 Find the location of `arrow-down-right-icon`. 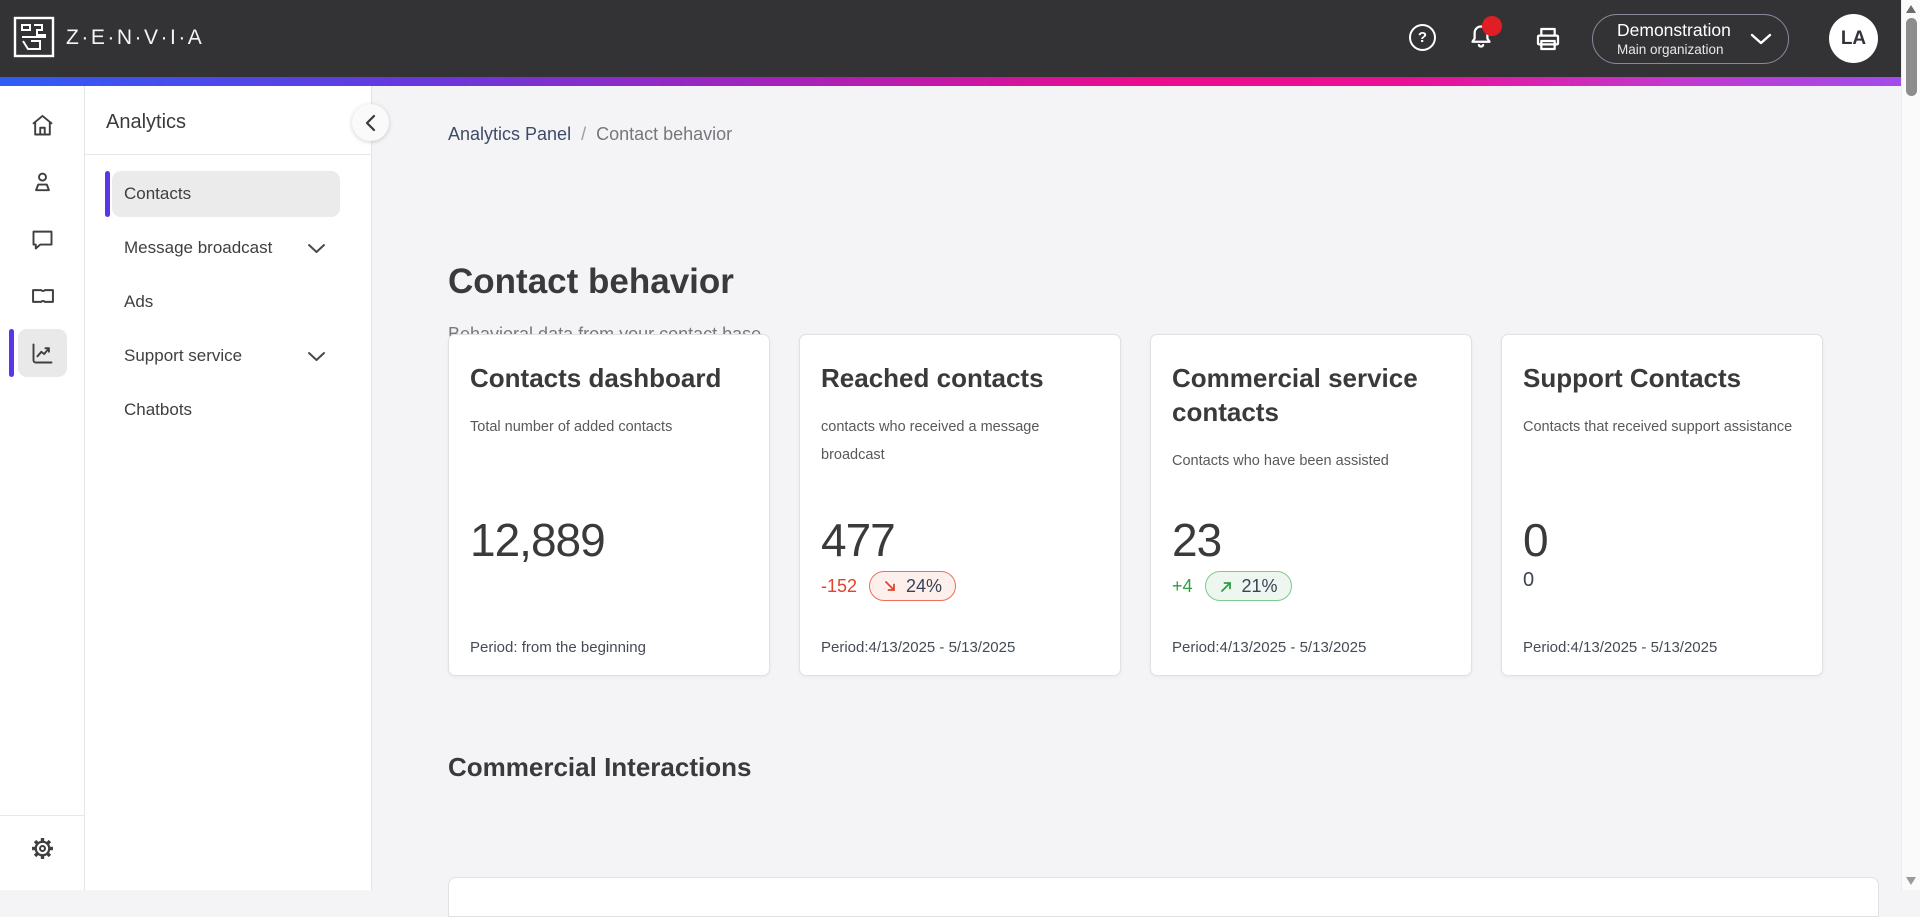

arrow-down-right-icon is located at coordinates (890, 586).